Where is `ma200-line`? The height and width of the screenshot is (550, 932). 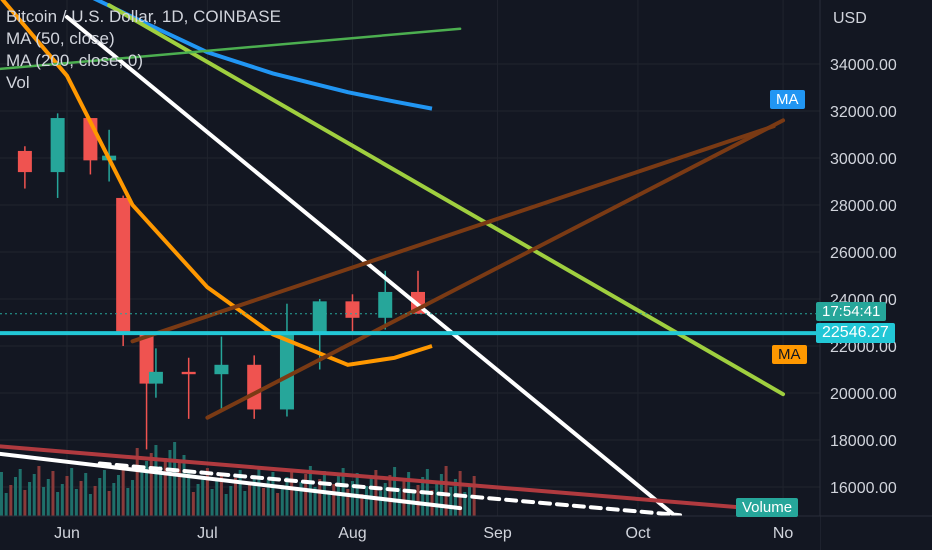 ma200-line is located at coordinates (262, 55).